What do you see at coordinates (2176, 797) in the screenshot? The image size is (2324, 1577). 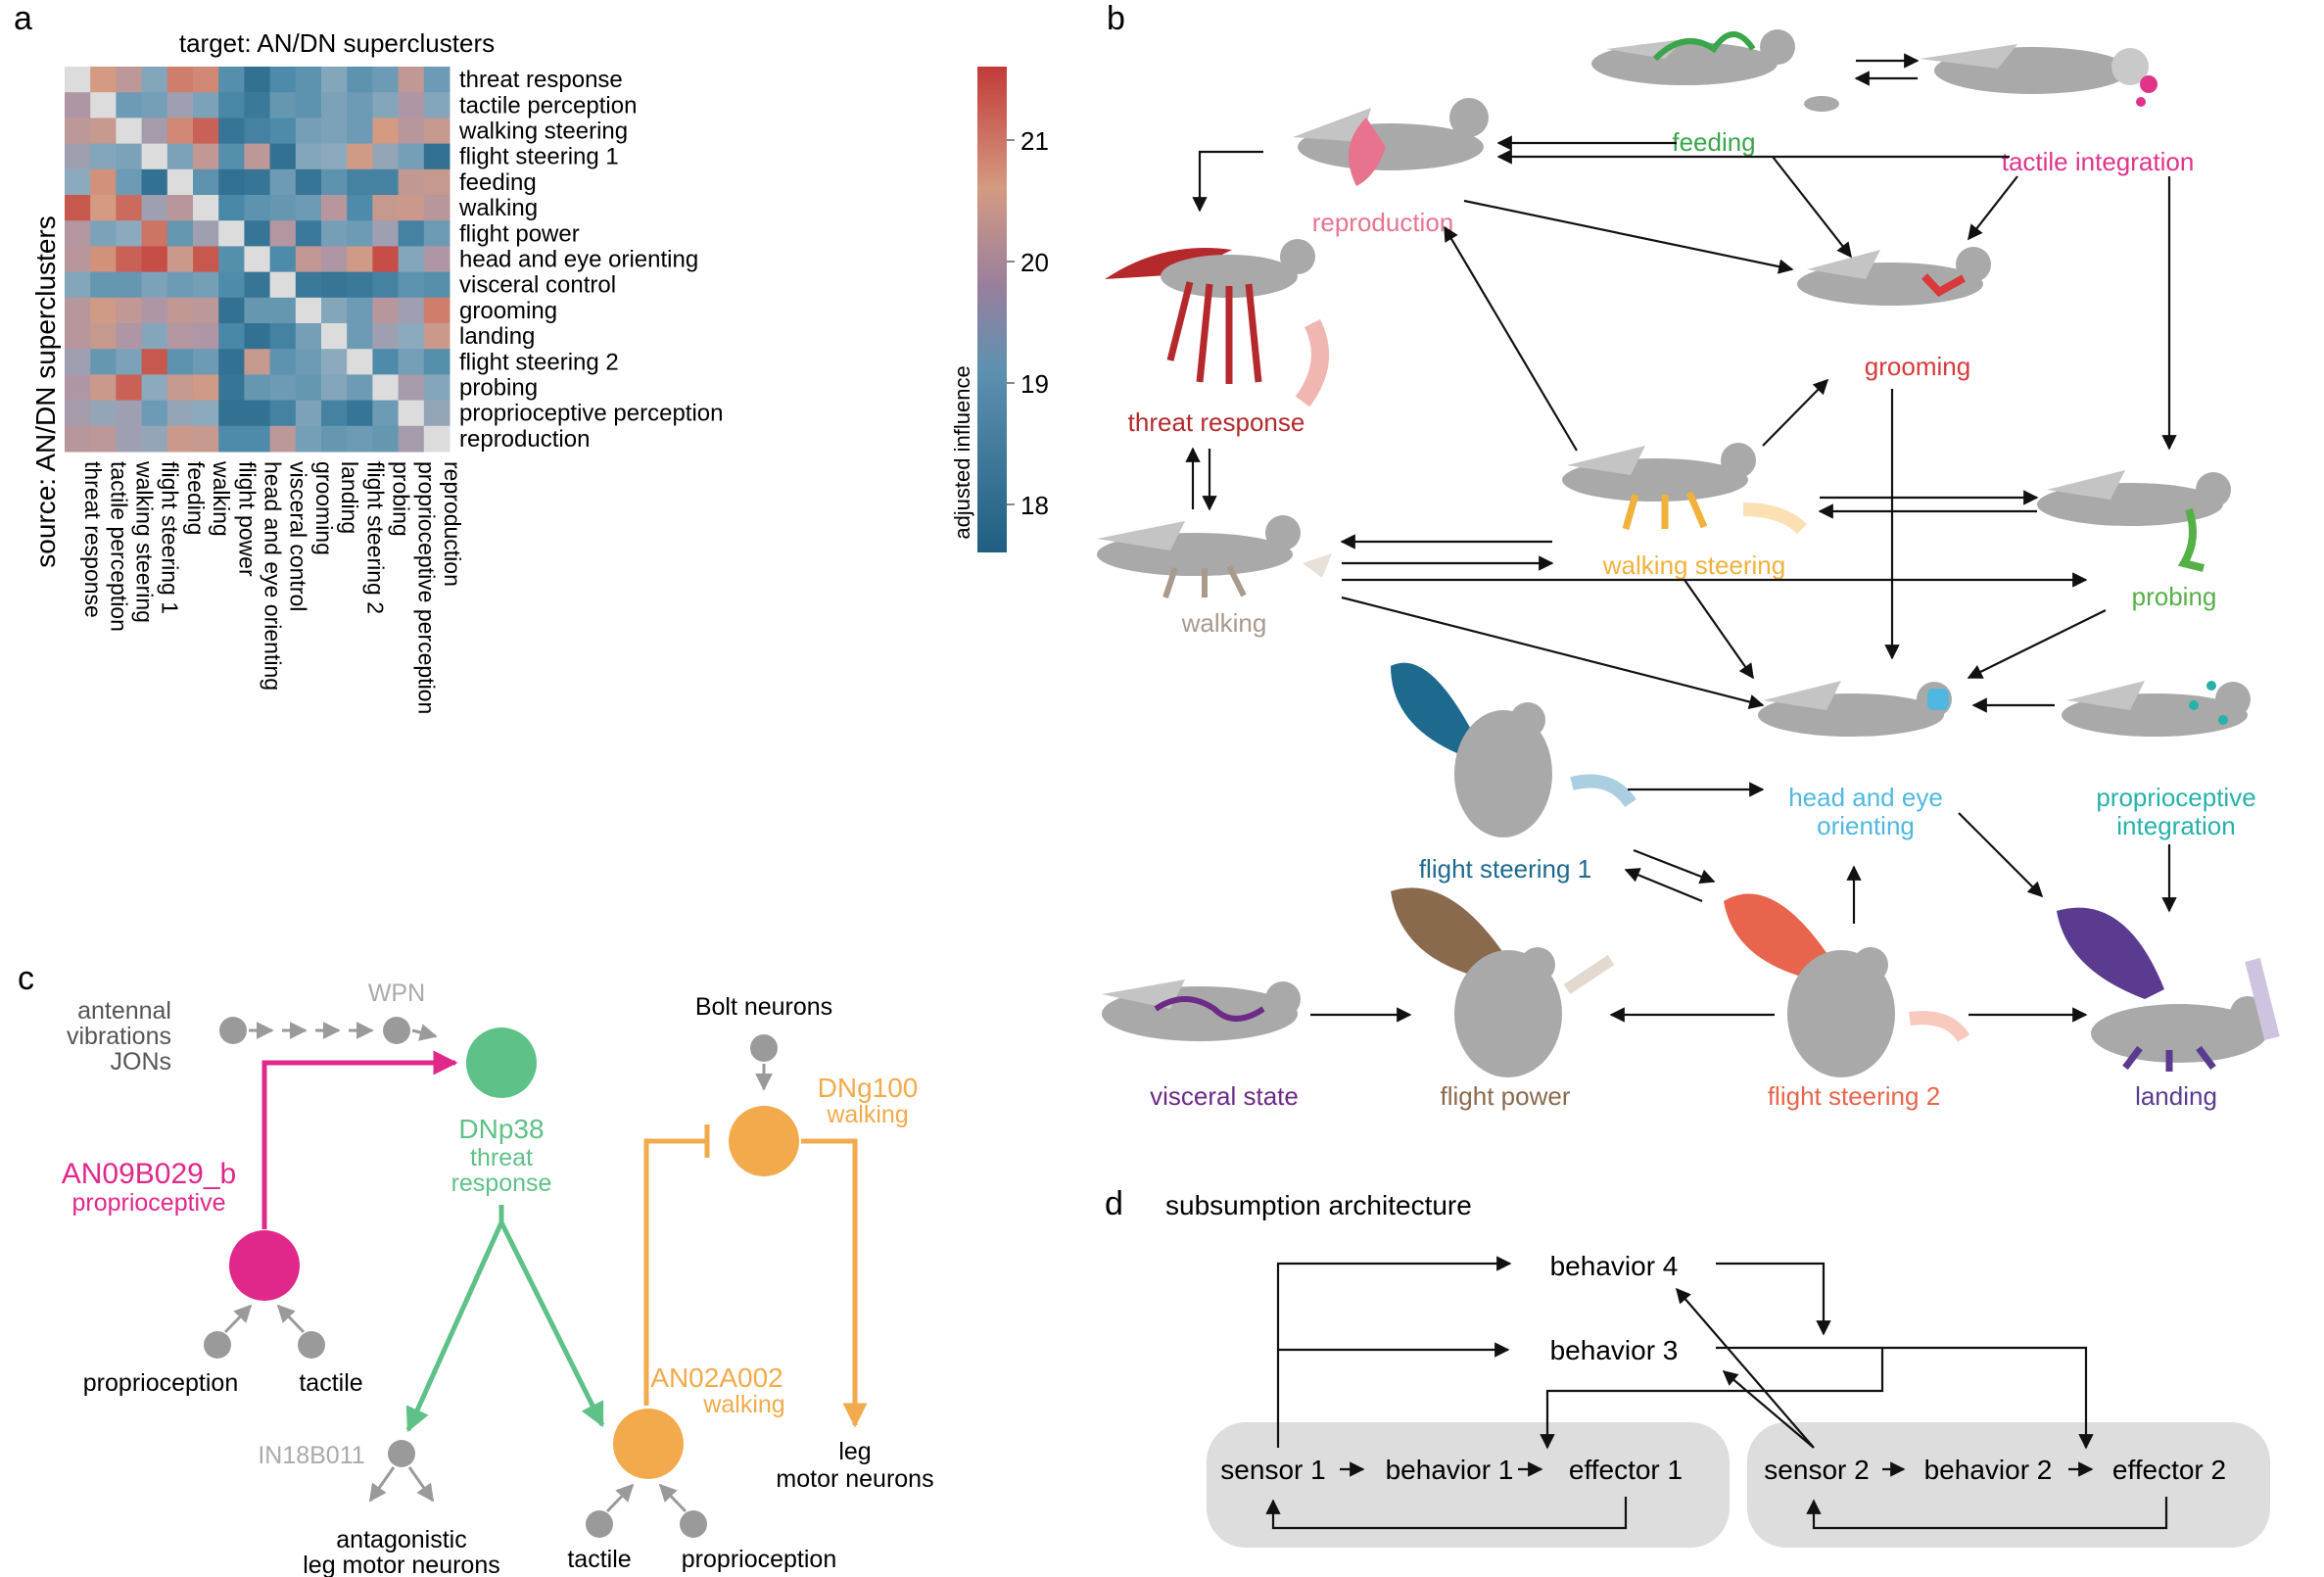 I see `label-proprioceptive-line1: proprioceptive` at bounding box center [2176, 797].